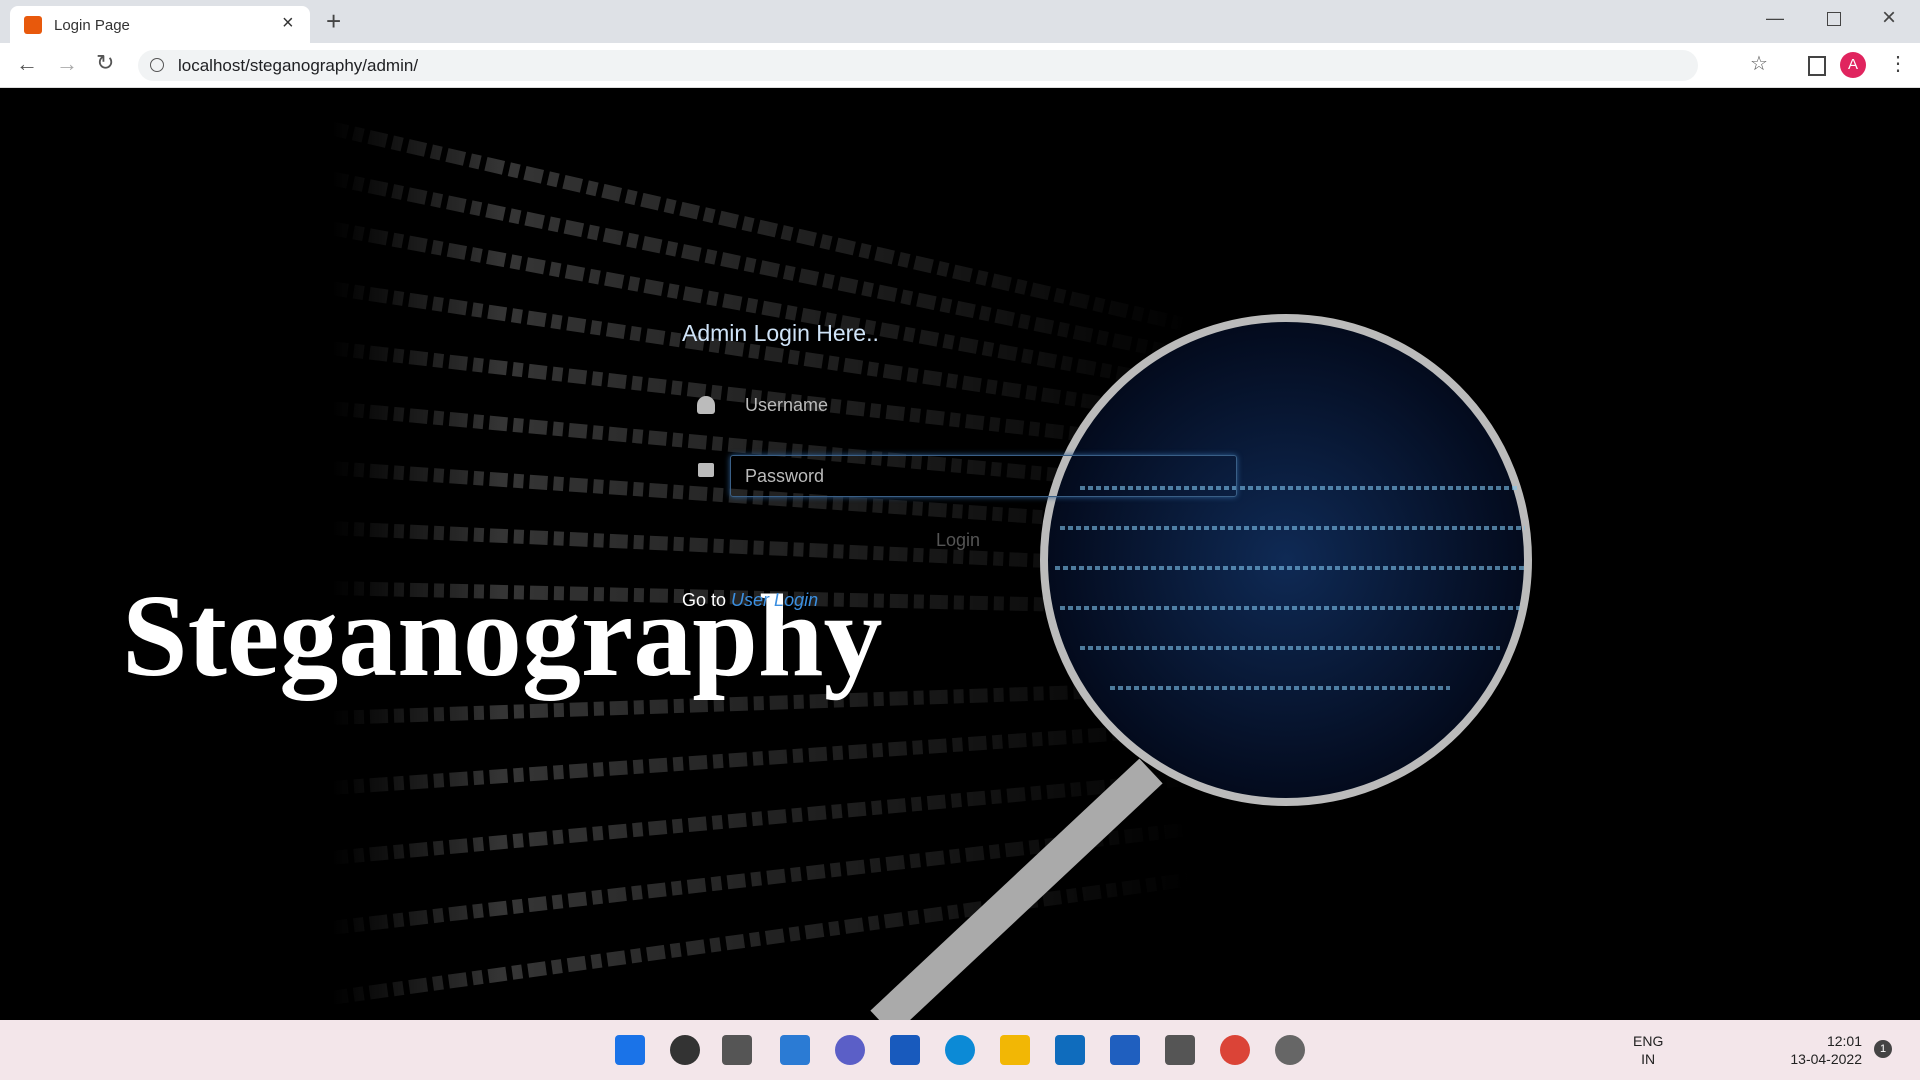 The height and width of the screenshot is (1080, 1920). Describe the element at coordinates (92, 25) in the screenshot. I see `tab-title: Login Page` at that location.